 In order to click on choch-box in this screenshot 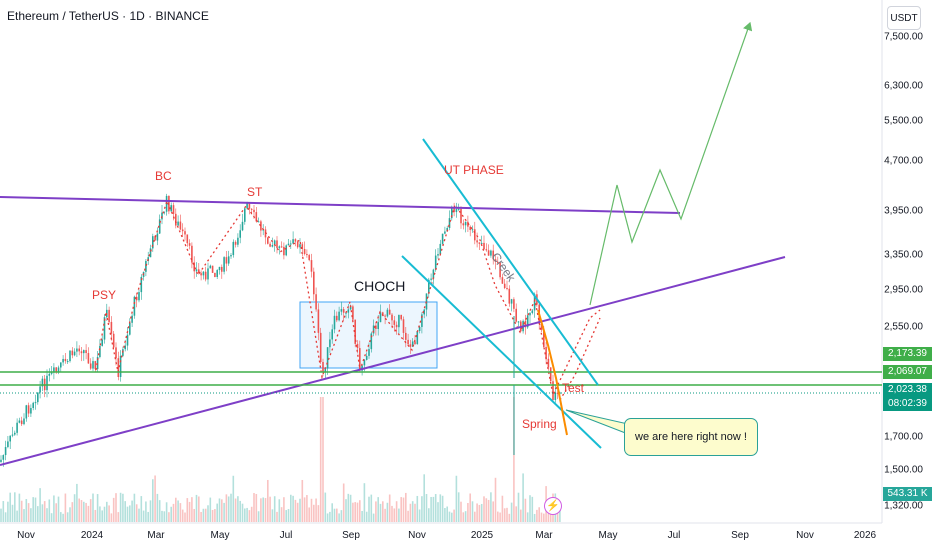, I will do `click(368, 335)`.